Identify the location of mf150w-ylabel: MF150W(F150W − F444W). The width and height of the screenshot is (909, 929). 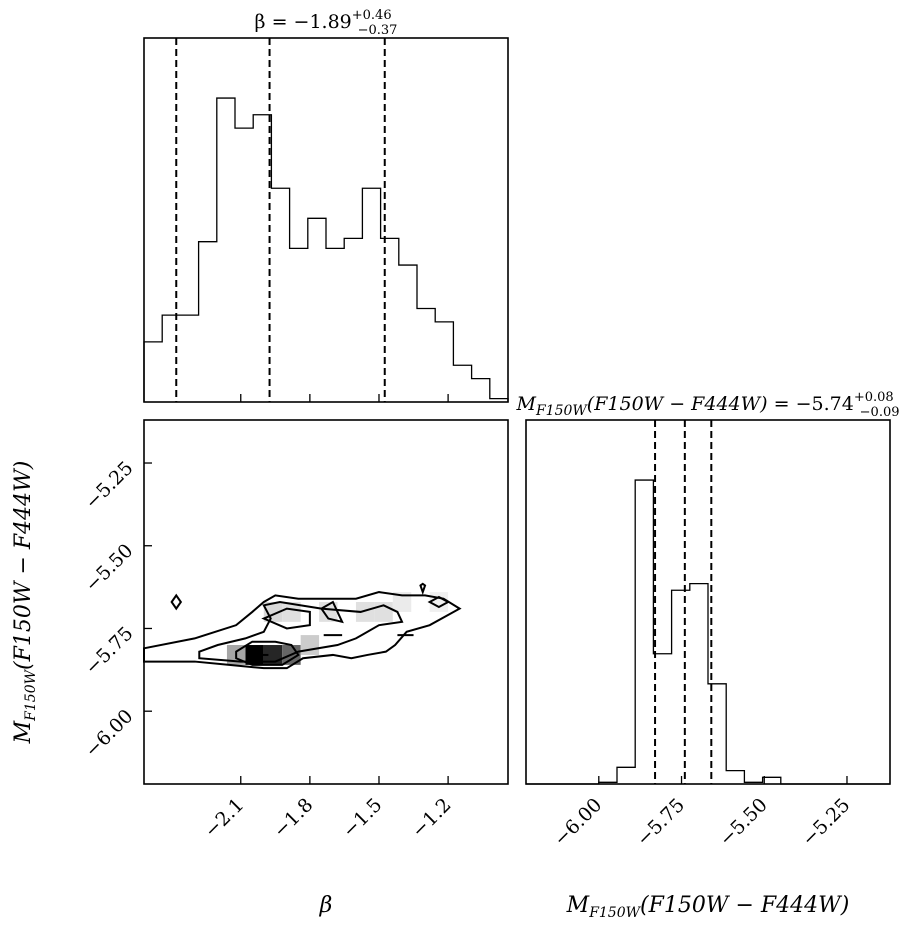
(25, 603).